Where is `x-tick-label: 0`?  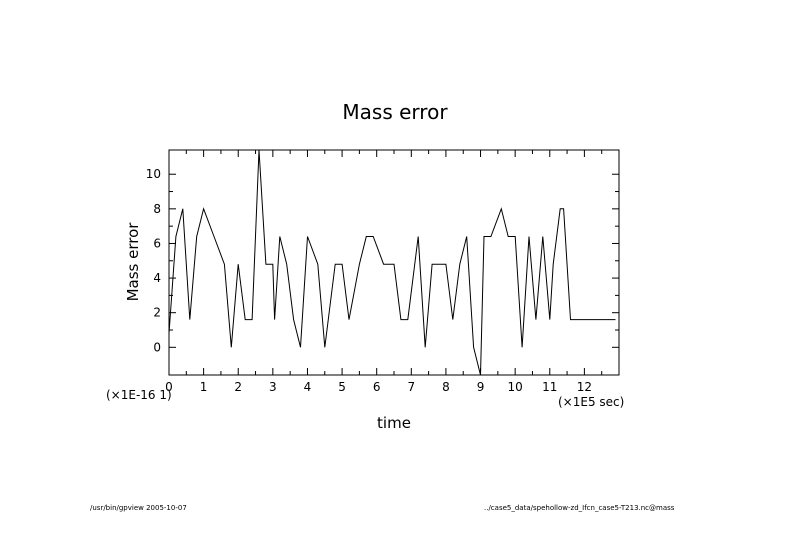 x-tick-label: 0 is located at coordinates (169, 387).